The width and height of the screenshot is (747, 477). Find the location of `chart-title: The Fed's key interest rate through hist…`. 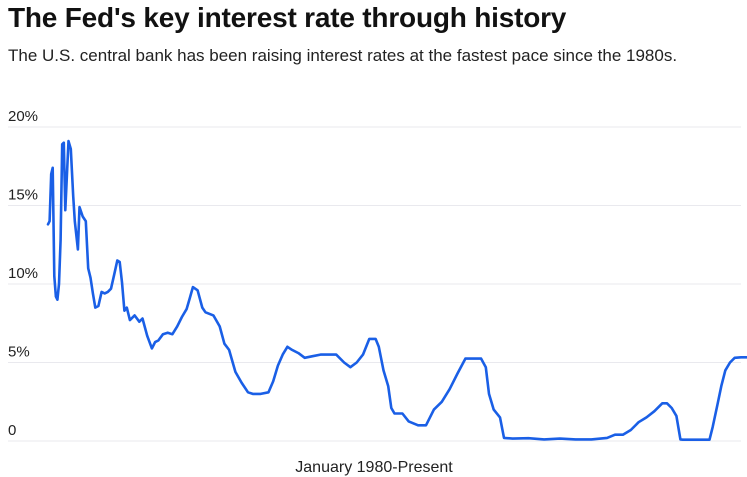

chart-title: The Fed's key interest rate through hist… is located at coordinates (287, 17).